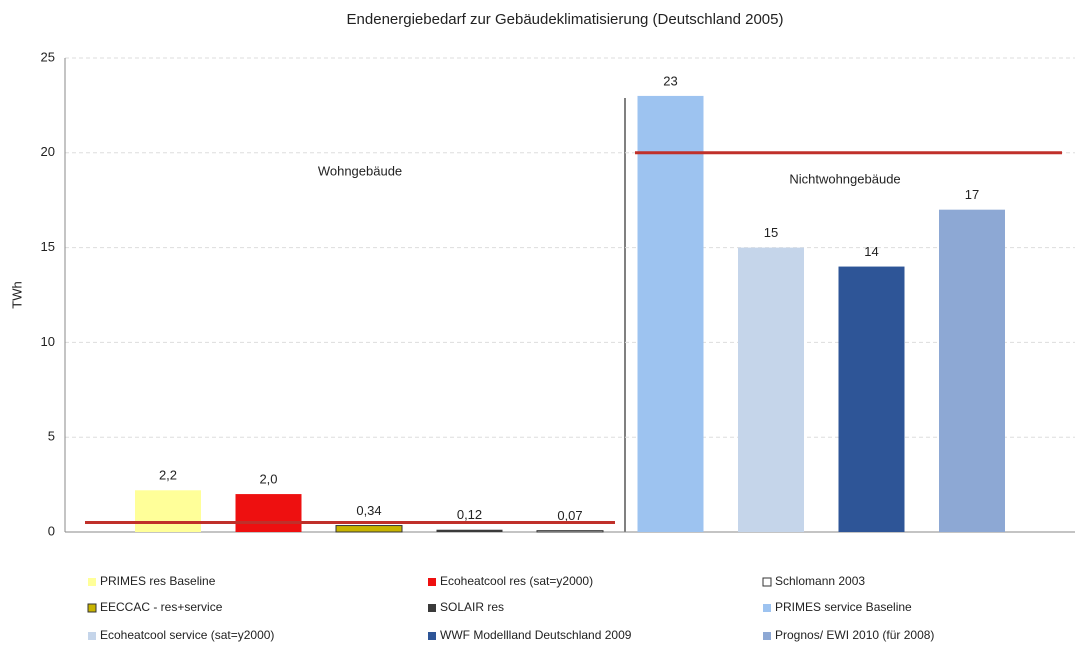 The image size is (1076, 664). I want to click on legend-label: PRIMES service Baseline, so click(843, 607).